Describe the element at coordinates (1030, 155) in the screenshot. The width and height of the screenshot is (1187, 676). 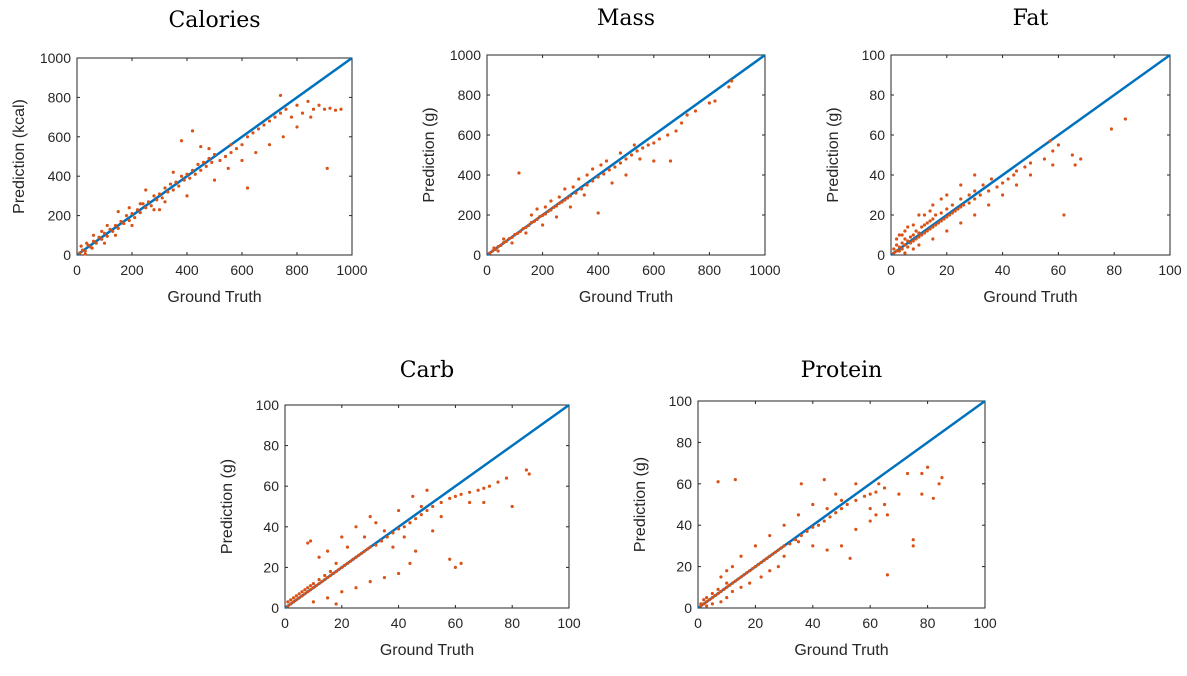
I see `identity-line` at that location.